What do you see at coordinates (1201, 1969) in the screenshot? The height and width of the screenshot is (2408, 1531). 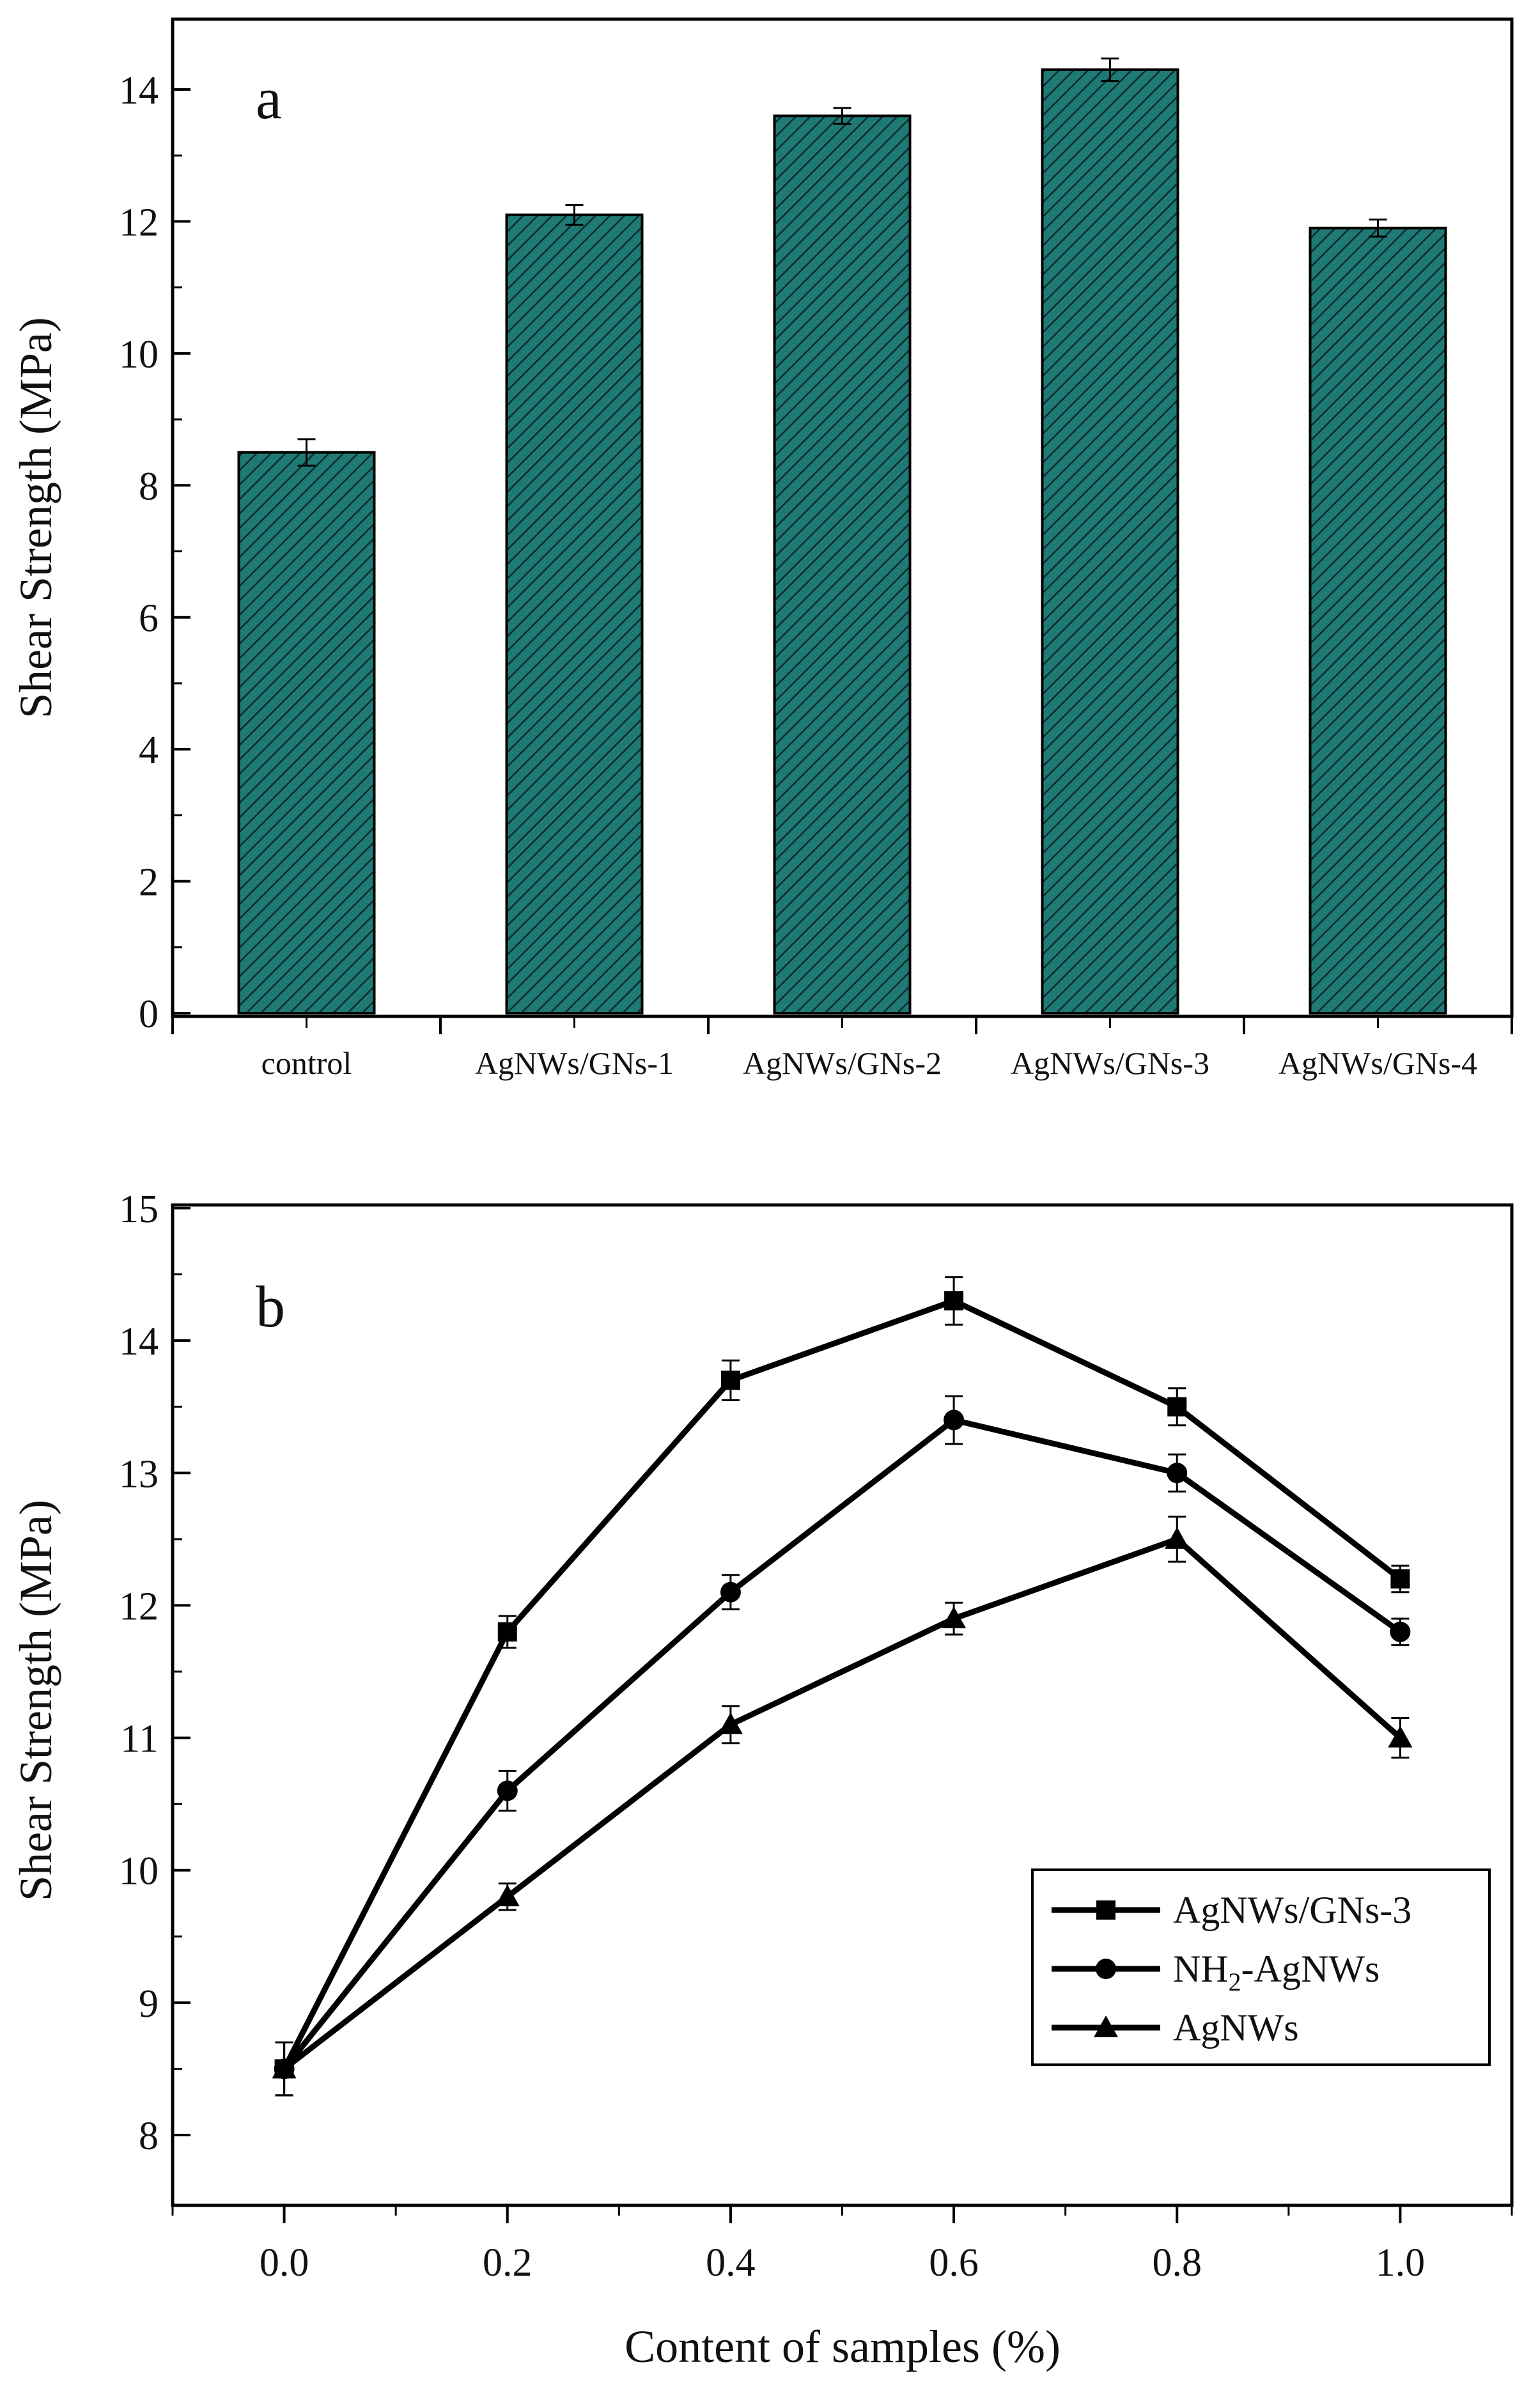 I see `legend-nh2-main: NH` at bounding box center [1201, 1969].